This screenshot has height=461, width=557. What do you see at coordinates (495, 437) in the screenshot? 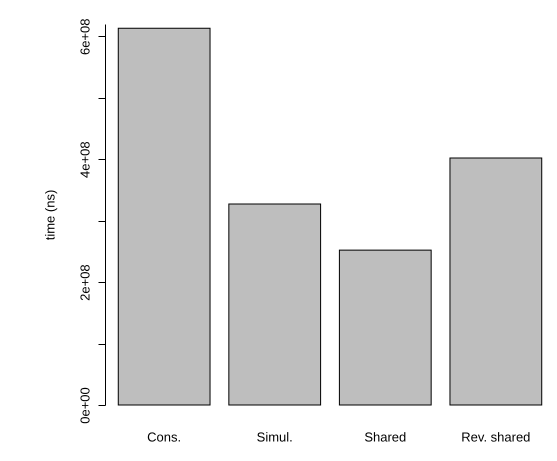
I see `x-tick-label: Rev. shared` at bounding box center [495, 437].